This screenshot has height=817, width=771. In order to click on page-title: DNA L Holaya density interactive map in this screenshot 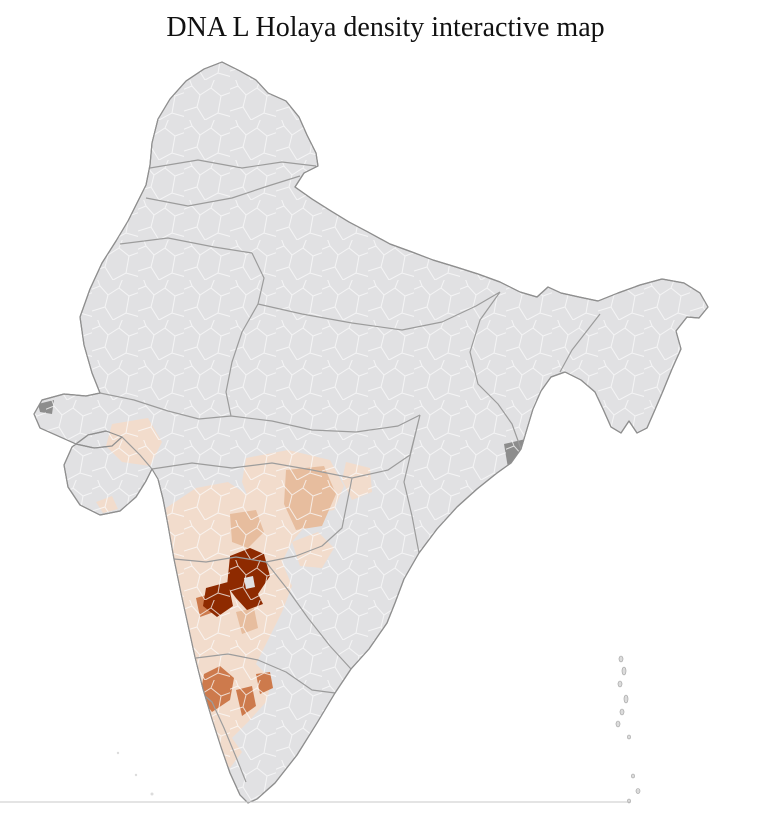, I will do `click(385, 27)`.